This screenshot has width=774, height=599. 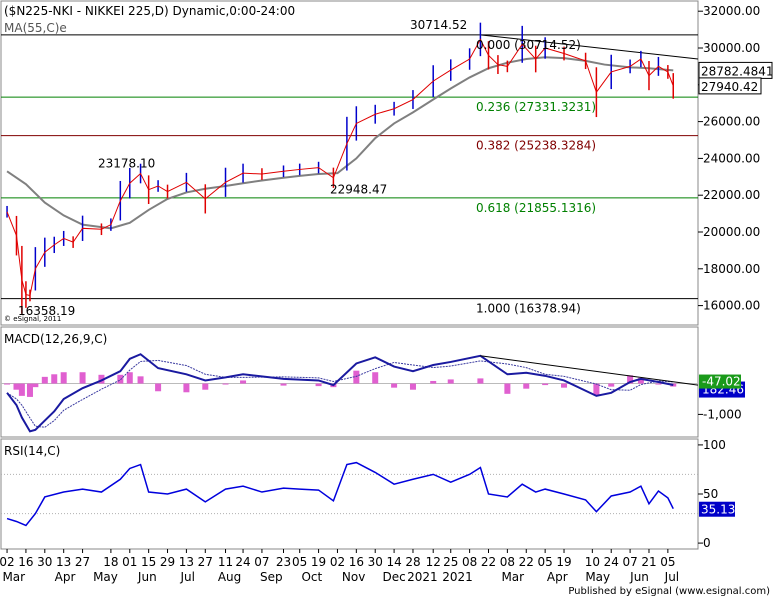 I want to click on x-tick-label-2: 30, so click(x=44, y=562).